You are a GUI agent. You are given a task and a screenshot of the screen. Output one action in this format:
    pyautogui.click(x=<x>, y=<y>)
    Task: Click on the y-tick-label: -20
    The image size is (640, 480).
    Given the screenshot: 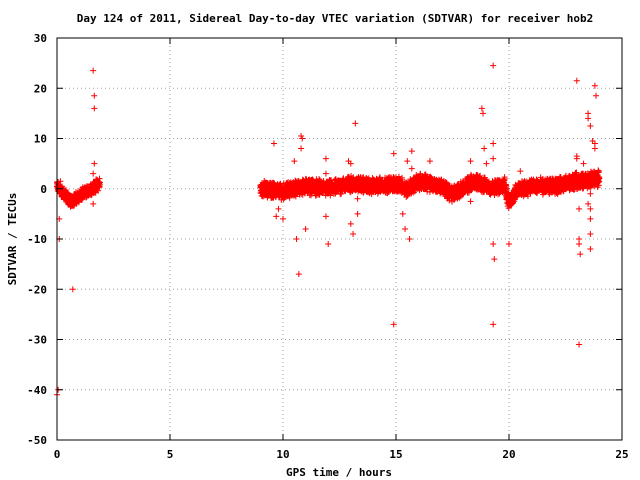 What is the action you would take?
    pyautogui.click(x=37, y=289)
    